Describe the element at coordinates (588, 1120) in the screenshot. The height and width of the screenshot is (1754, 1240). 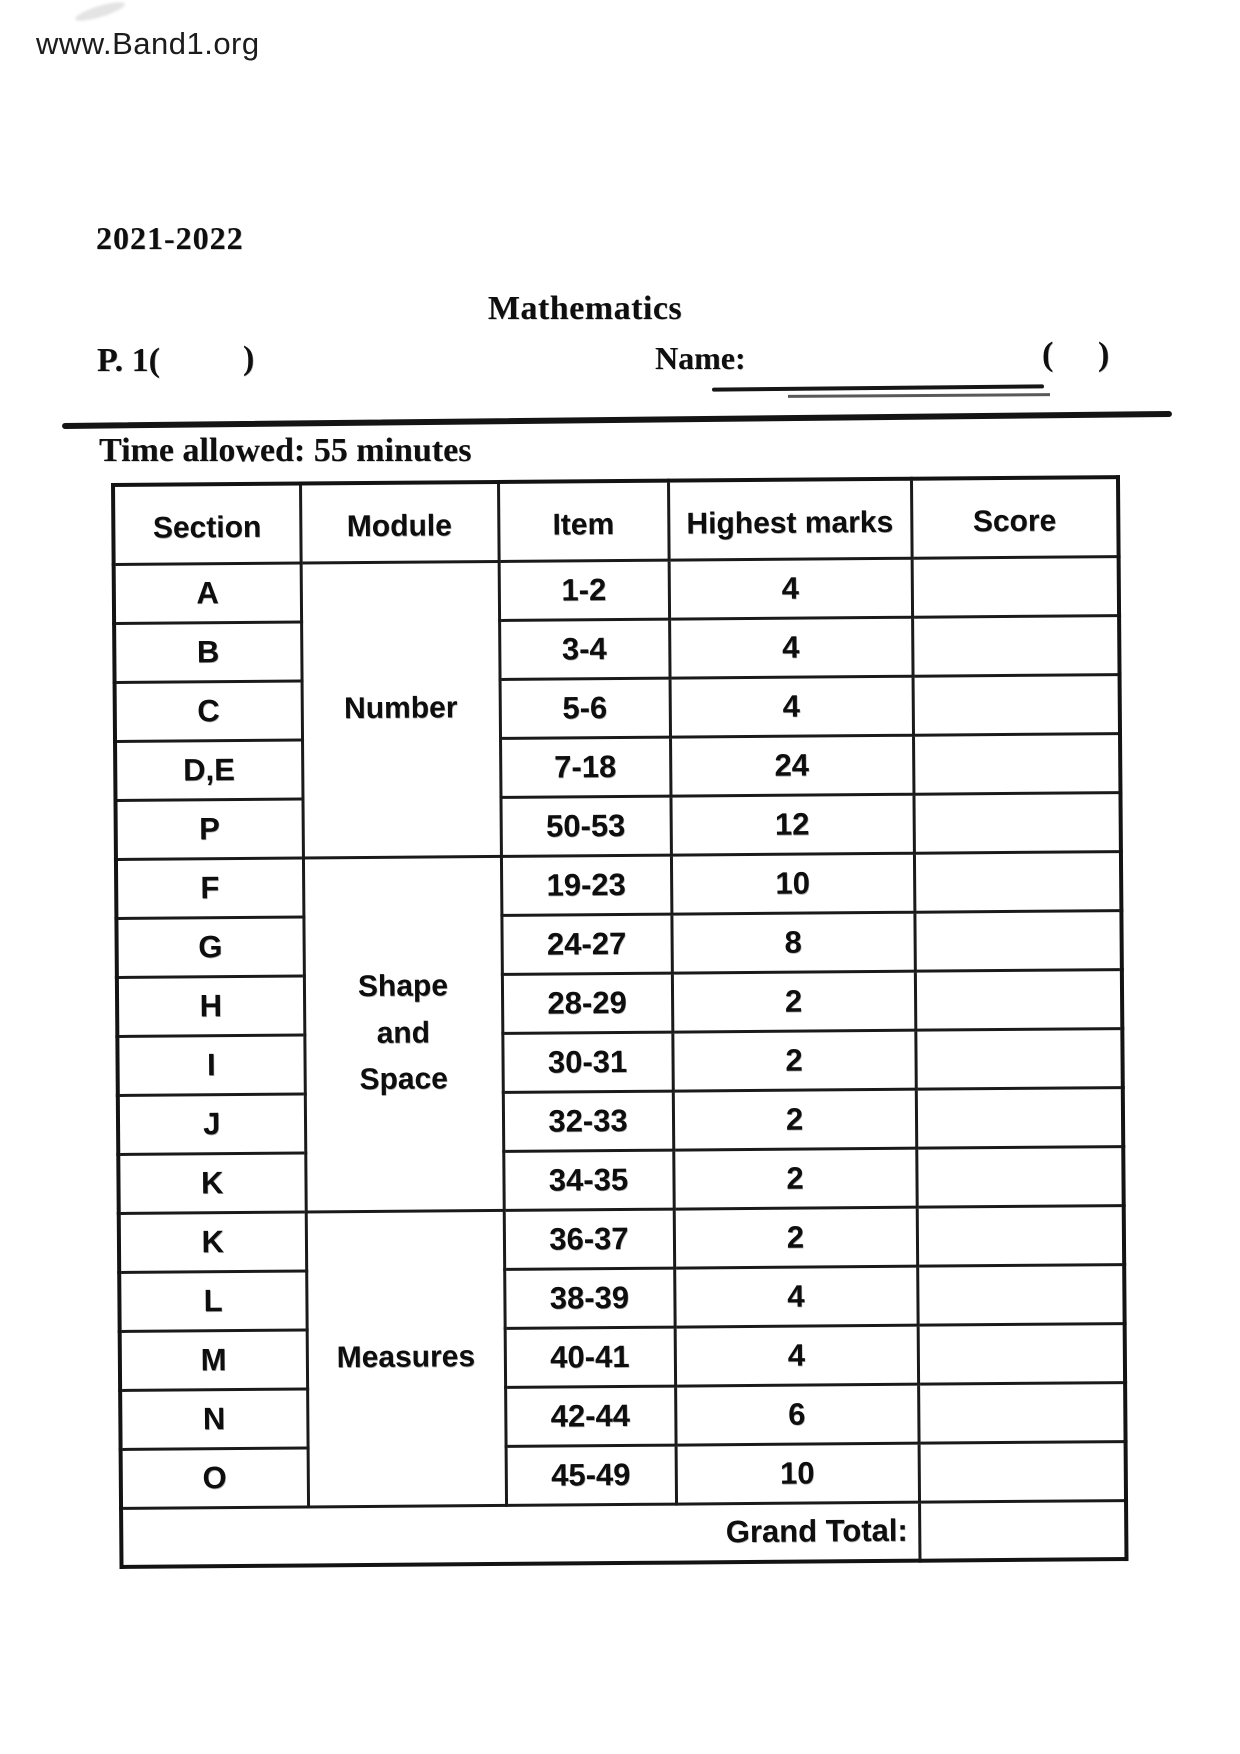
I see `item-cell: 32-33` at that location.